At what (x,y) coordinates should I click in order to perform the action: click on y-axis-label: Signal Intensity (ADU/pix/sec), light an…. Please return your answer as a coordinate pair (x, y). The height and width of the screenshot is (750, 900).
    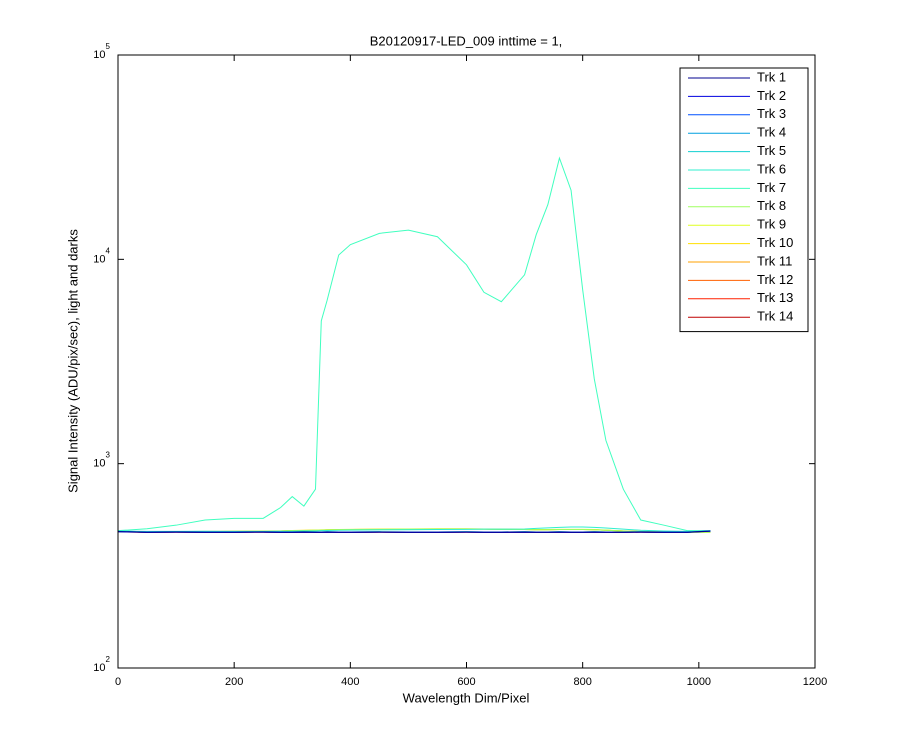
    Looking at the image, I should click on (72, 361).